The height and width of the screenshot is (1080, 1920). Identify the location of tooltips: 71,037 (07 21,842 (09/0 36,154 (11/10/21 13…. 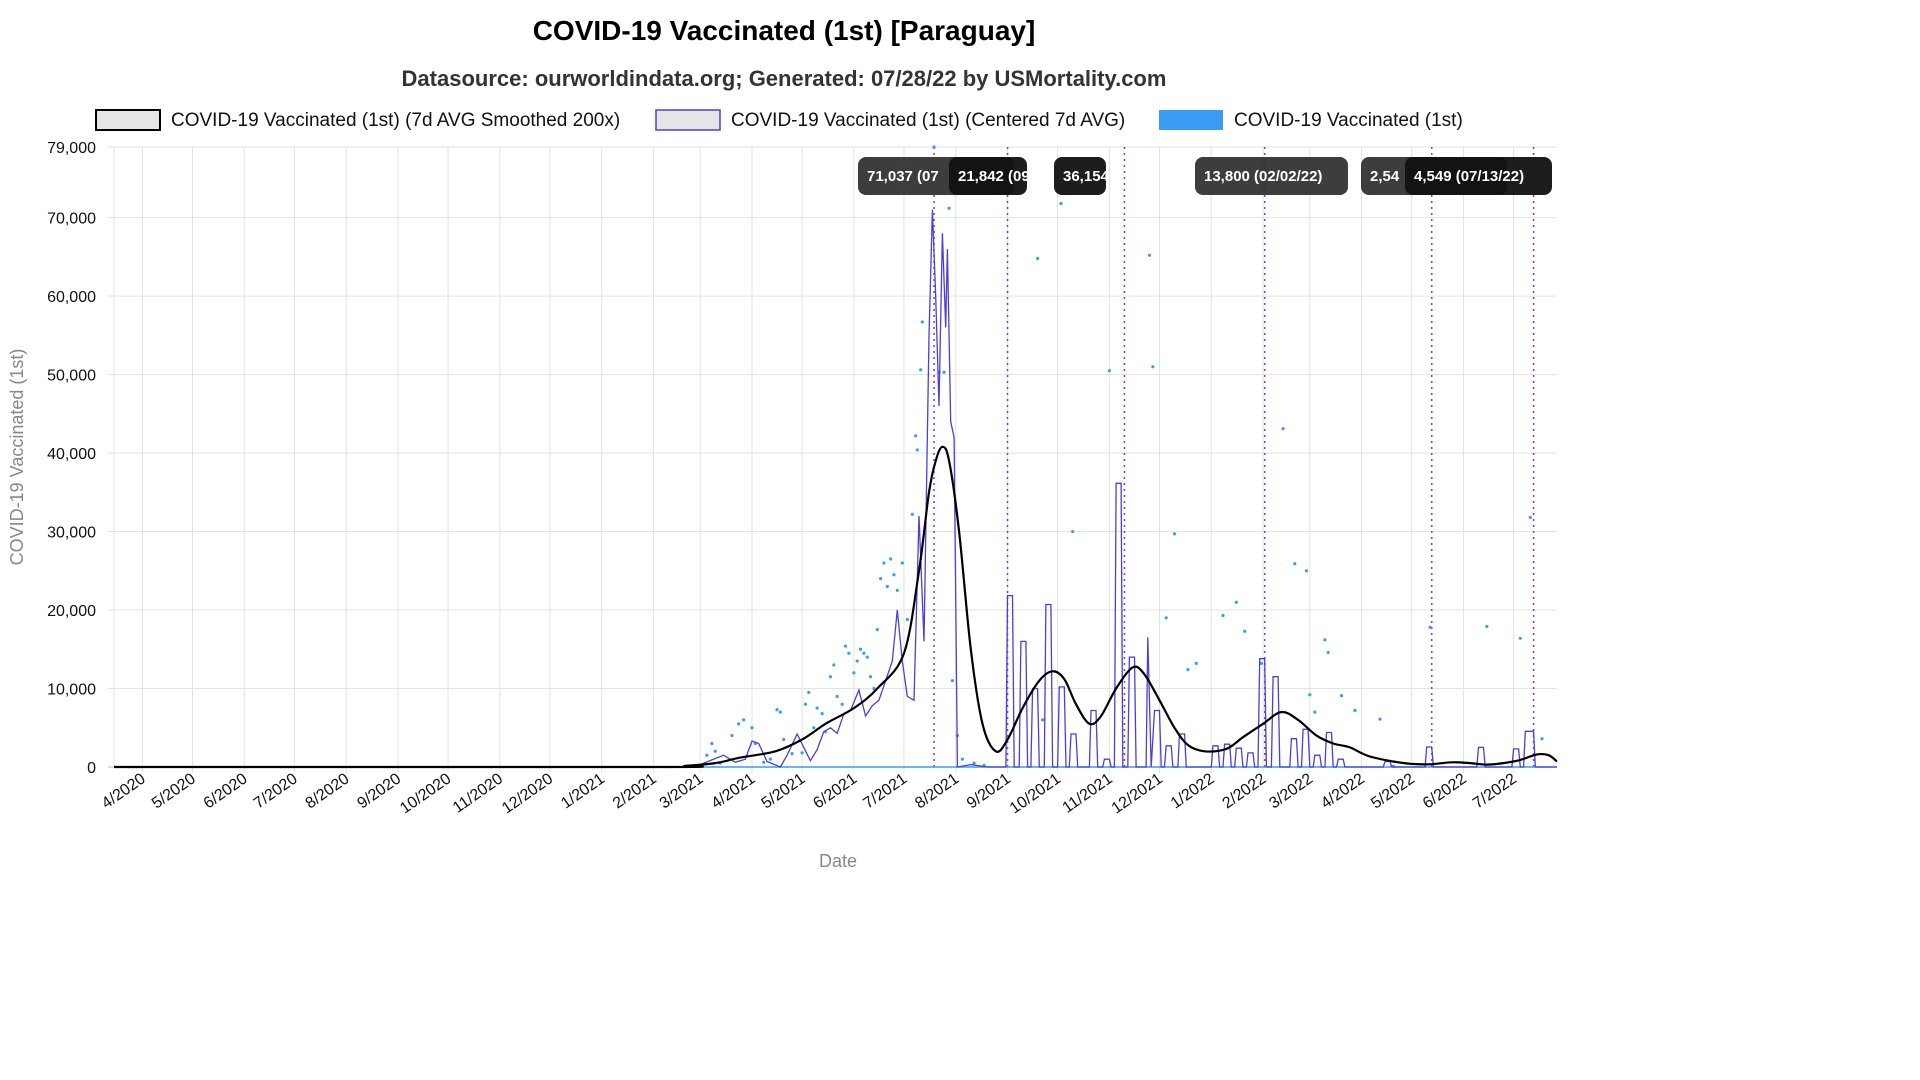
(1205, 176).